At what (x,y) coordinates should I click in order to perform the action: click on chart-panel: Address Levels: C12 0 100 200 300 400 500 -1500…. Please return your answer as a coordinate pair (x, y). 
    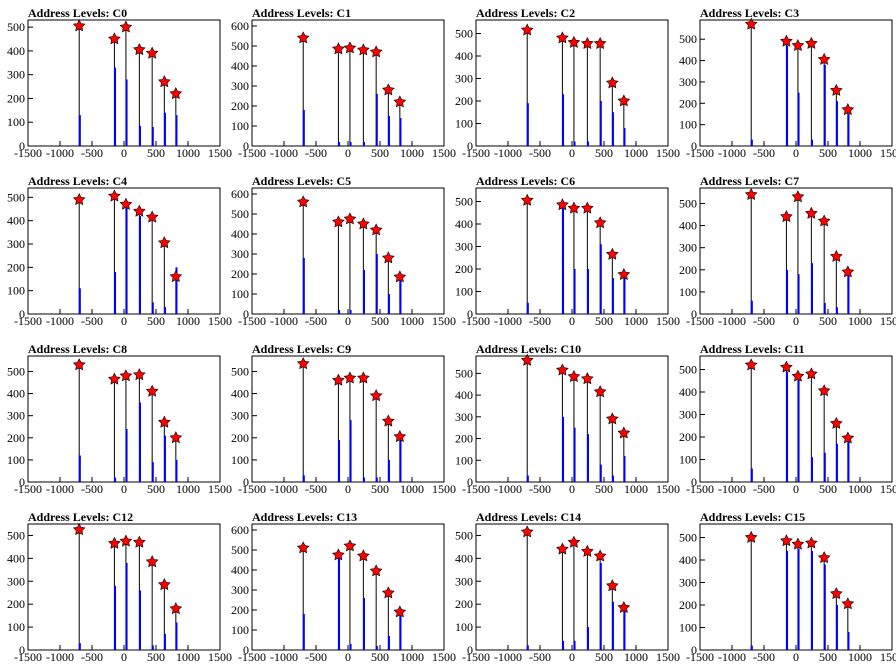
    Looking at the image, I should click on (119, 587).